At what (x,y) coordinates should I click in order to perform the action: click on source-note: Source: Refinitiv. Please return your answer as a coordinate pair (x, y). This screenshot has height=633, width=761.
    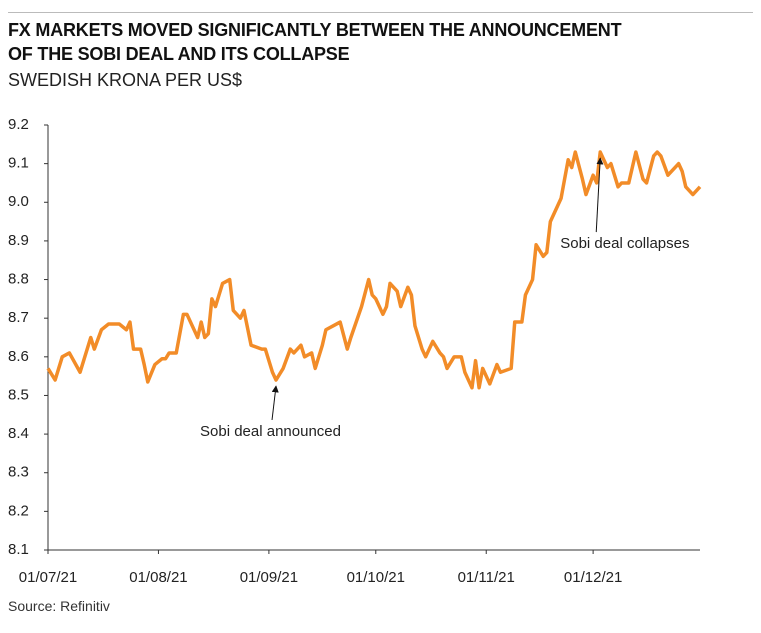
    Looking at the image, I should click on (59, 606).